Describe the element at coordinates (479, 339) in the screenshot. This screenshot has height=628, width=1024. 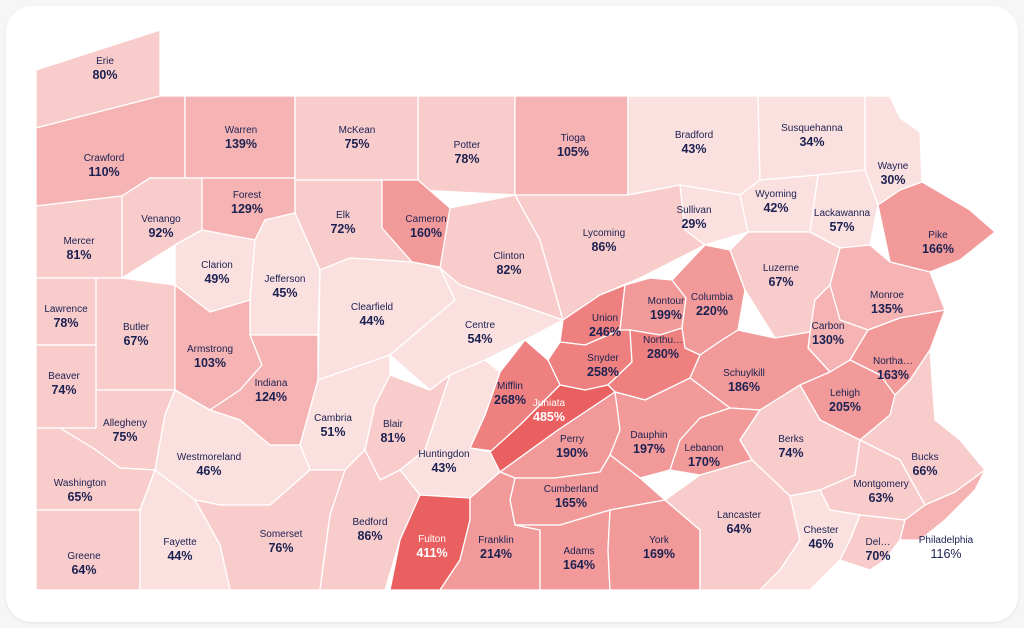
I see `county-value-centre: 54%` at that location.